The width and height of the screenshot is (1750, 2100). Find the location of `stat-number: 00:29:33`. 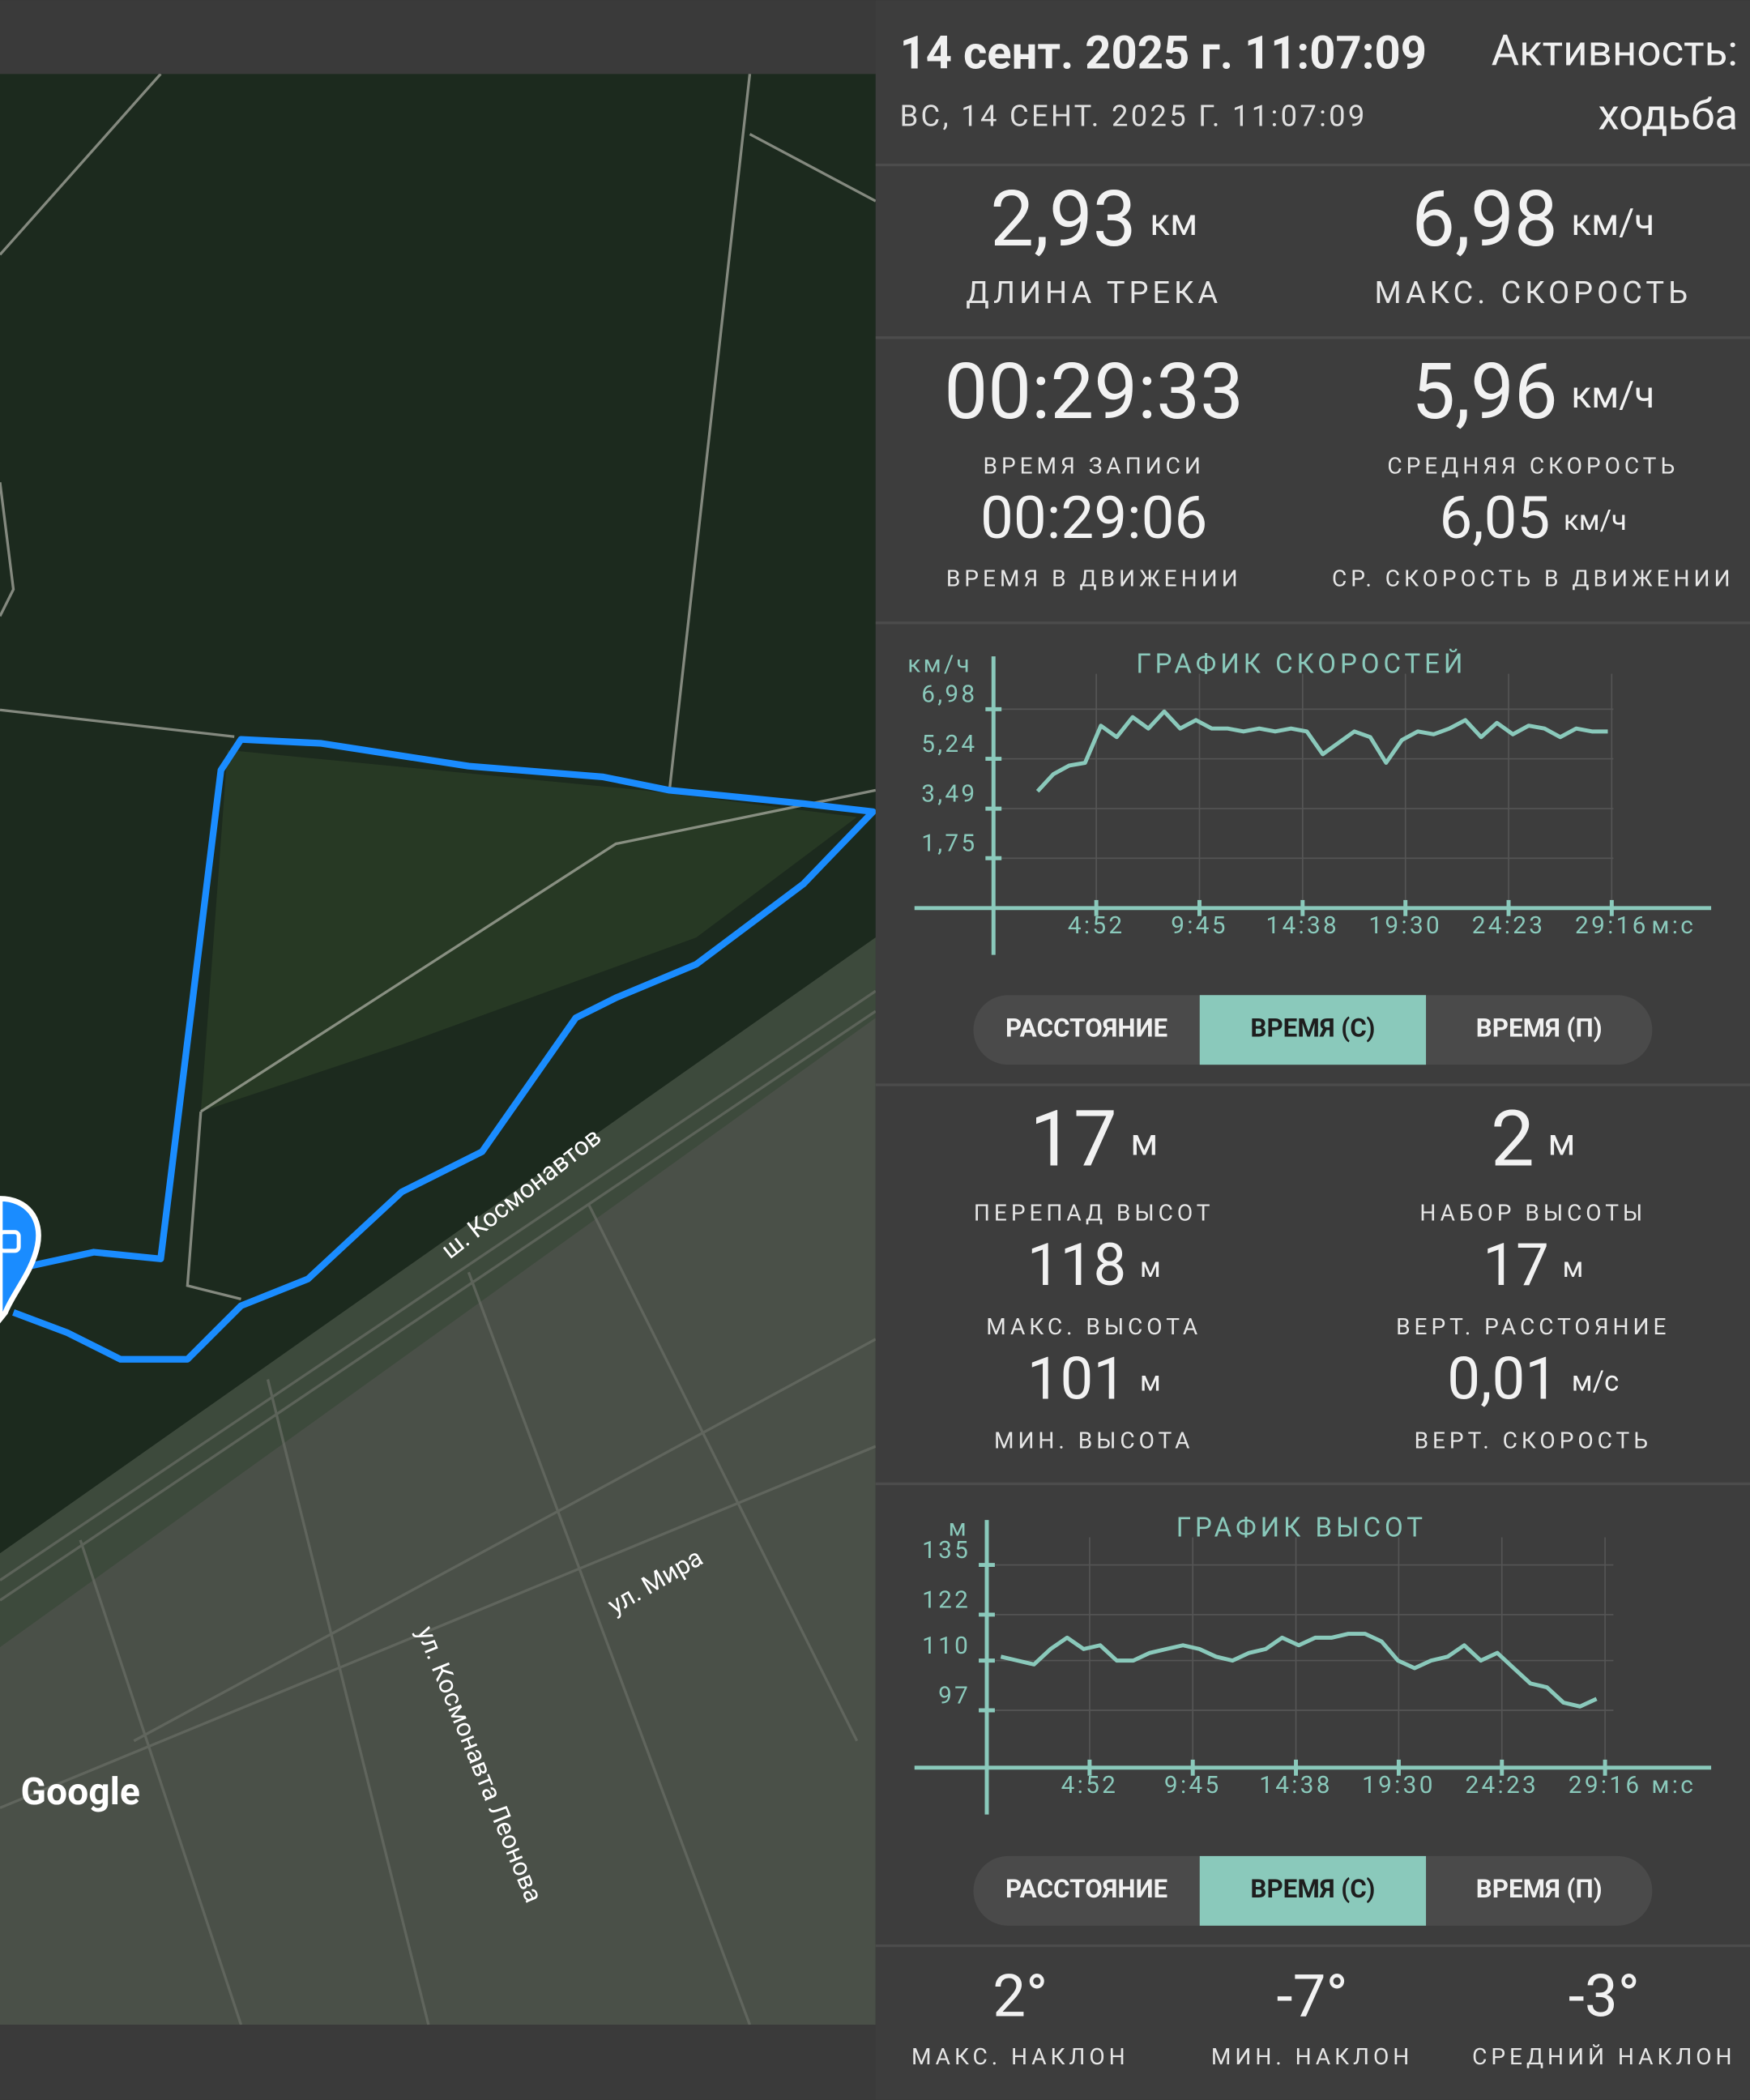

stat-number: 00:29:33 is located at coordinates (1094, 392).